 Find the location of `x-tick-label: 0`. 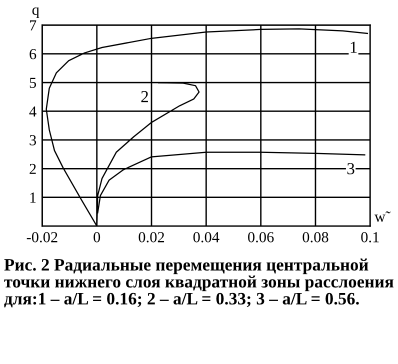

x-tick-label: 0 is located at coordinates (97, 237).